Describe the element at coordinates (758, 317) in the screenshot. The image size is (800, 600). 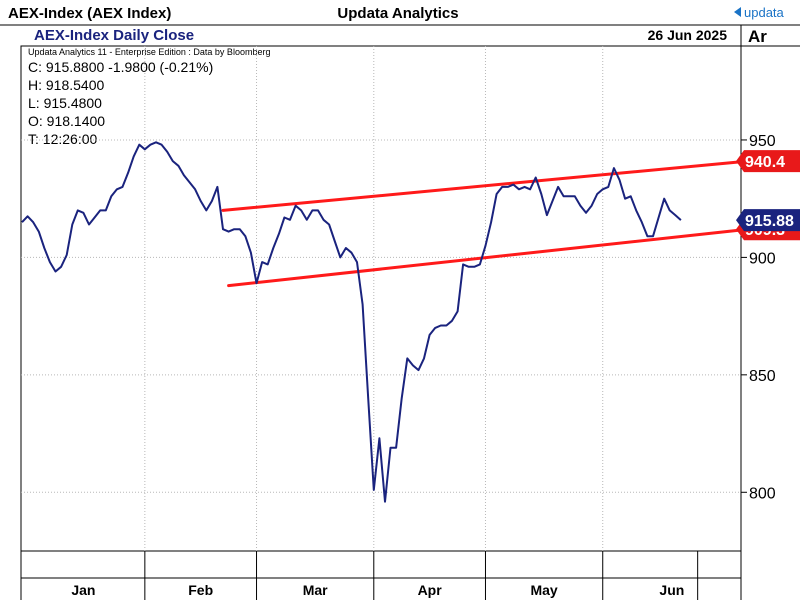
I see `price-axis: 800 850 900 950` at that location.